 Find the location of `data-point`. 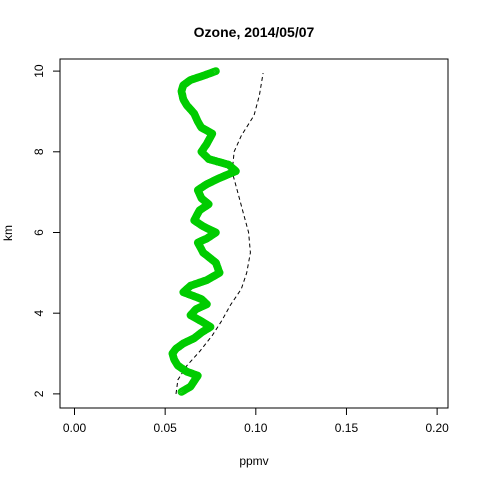

data-point is located at coordinates (215, 71).